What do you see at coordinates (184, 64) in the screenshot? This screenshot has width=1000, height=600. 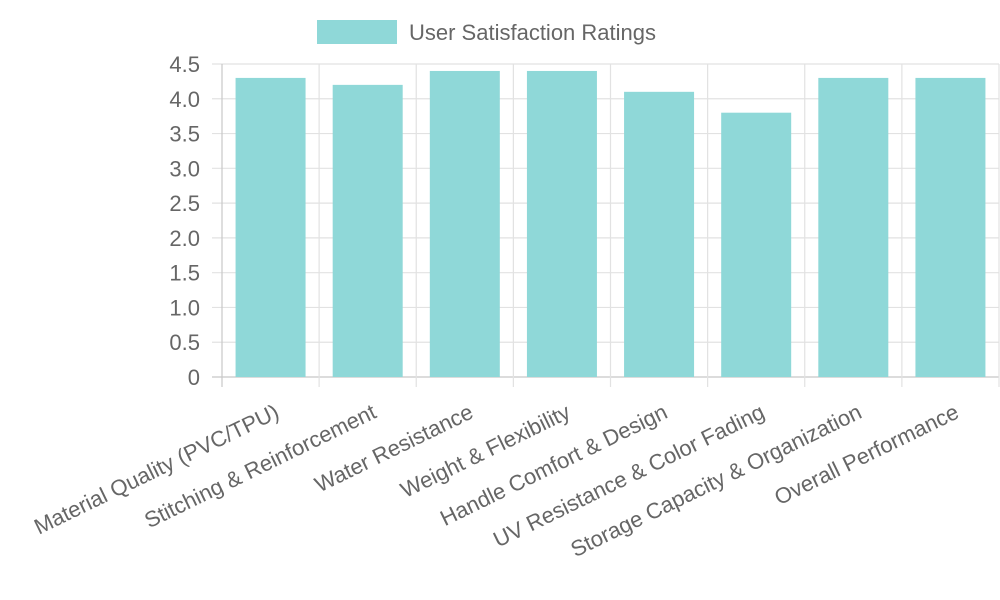 I see `y-tick-label: 4.5` at bounding box center [184, 64].